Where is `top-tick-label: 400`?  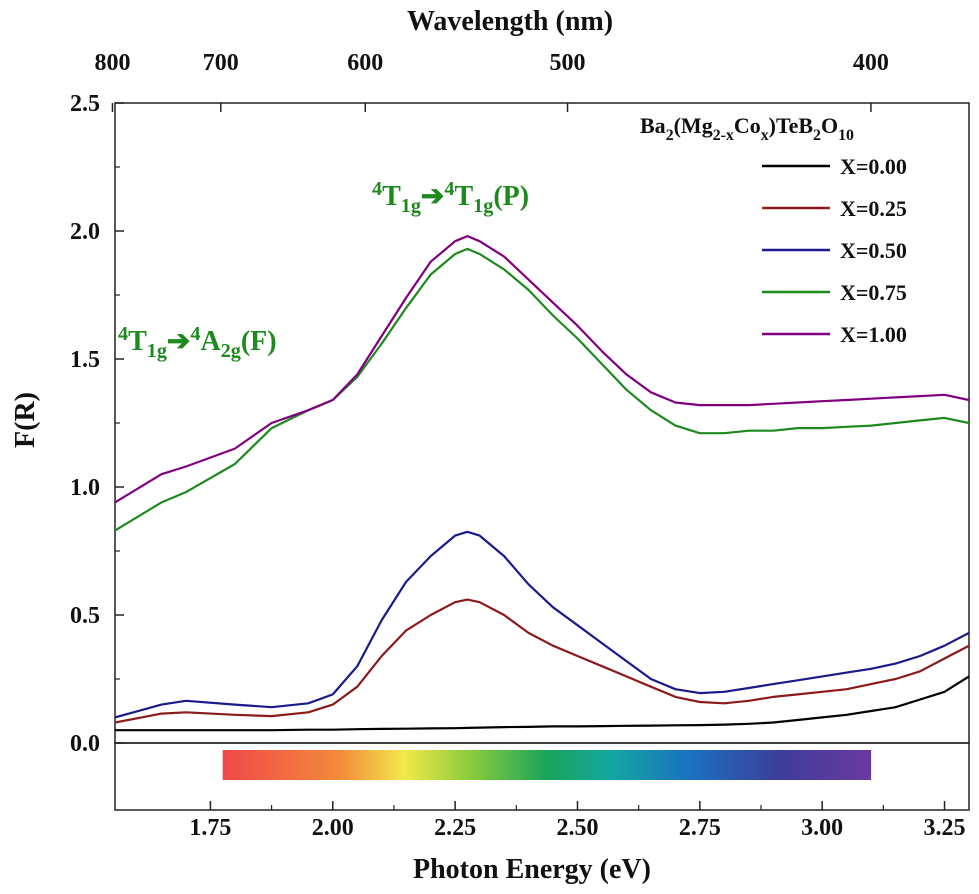 top-tick-label: 400 is located at coordinates (871, 63).